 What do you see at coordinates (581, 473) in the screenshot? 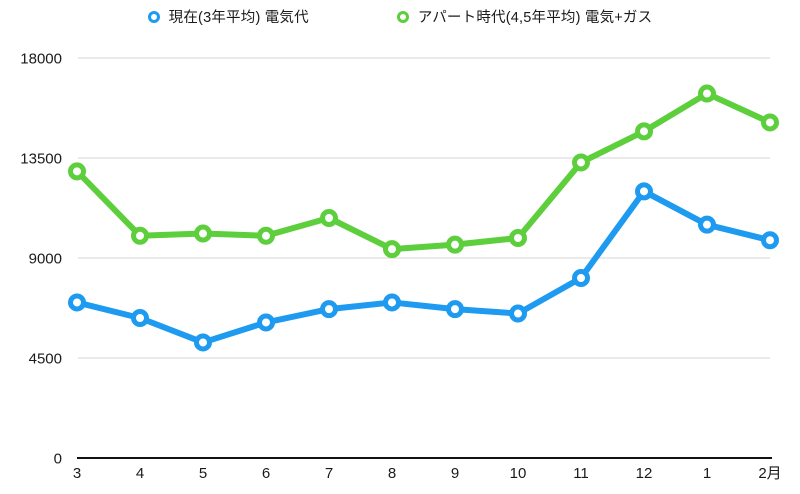
I see `x-axis-tick-label: 11` at bounding box center [581, 473].